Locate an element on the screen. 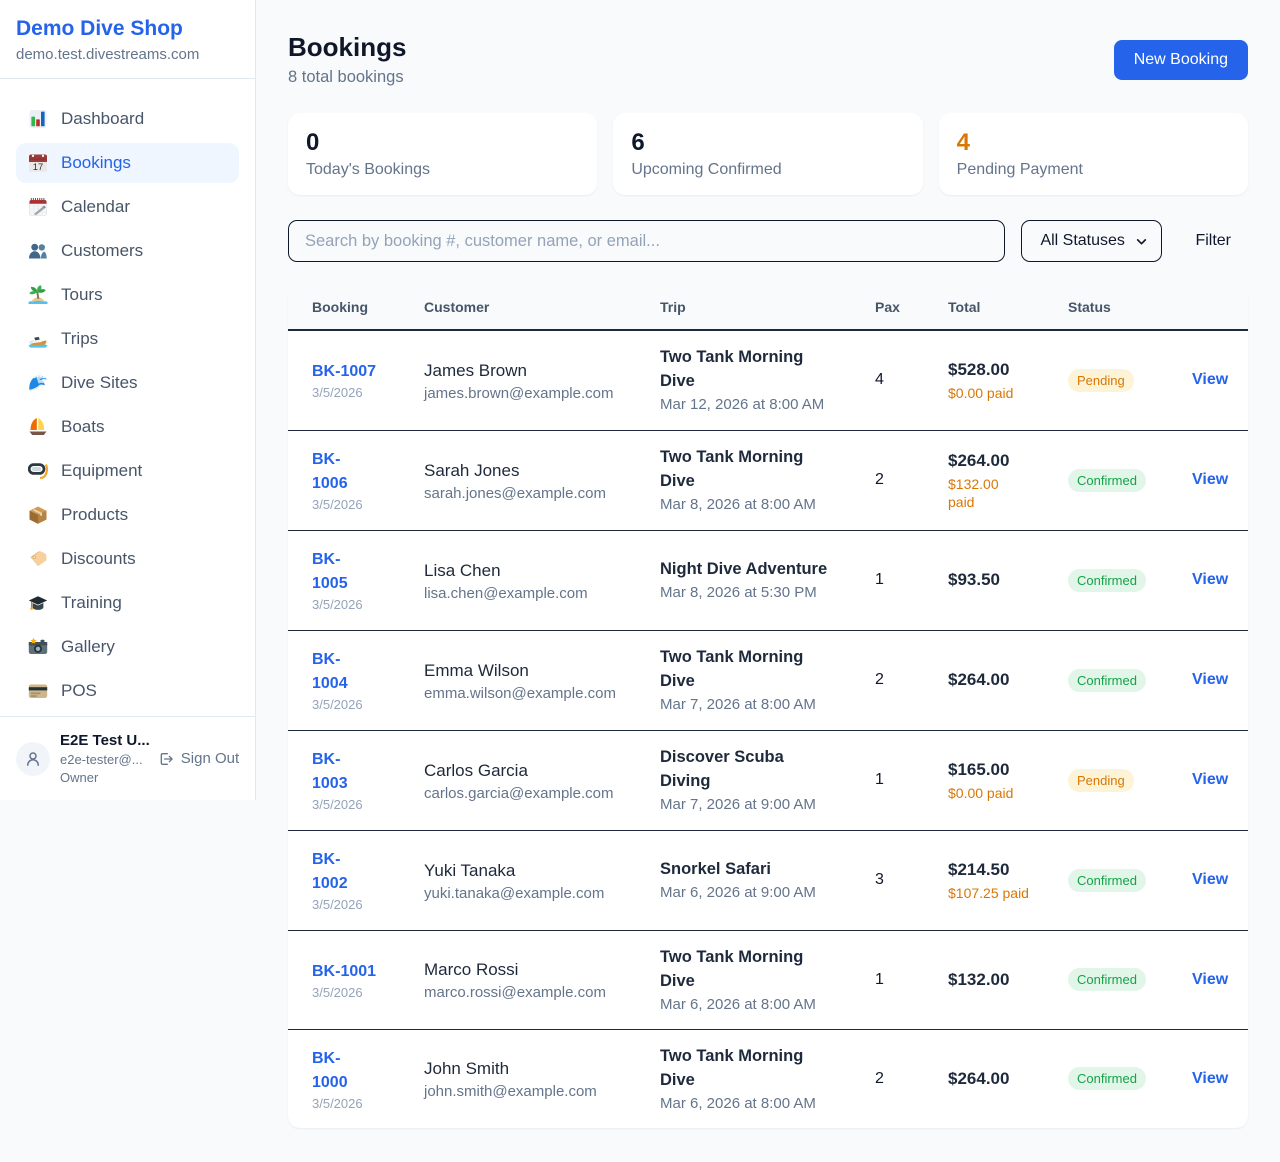  svg-text: 17 is located at coordinates (38, 166).